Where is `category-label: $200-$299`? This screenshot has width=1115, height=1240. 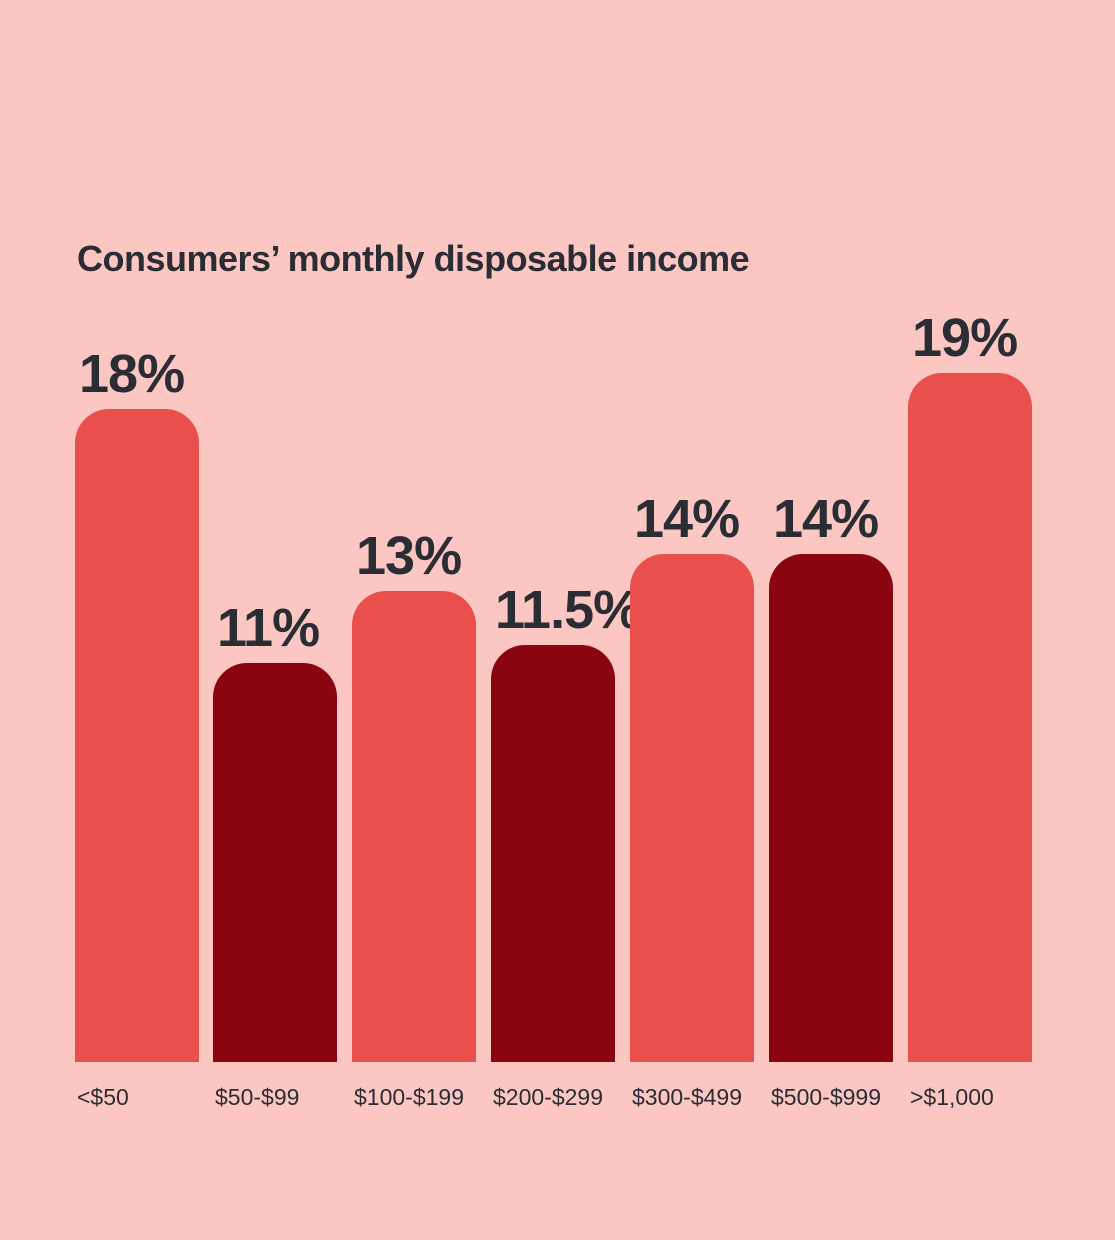 category-label: $200-$299 is located at coordinates (548, 1097).